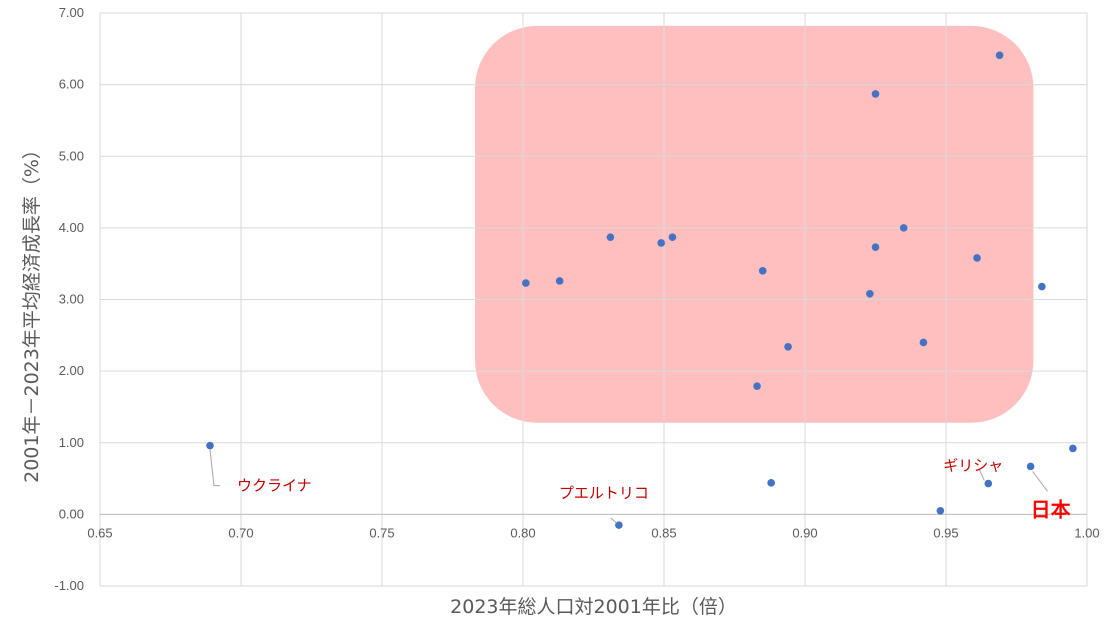 The height and width of the screenshot is (630, 1111). What do you see at coordinates (71, 12) in the screenshot?
I see `y-tick-label: 7.00` at bounding box center [71, 12].